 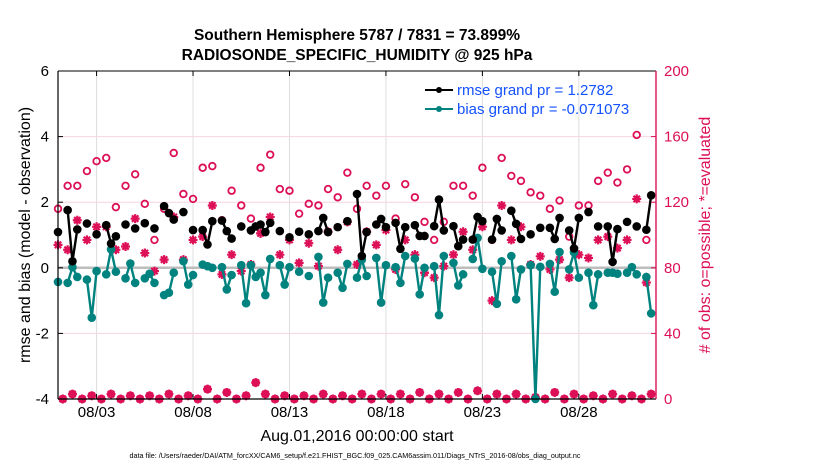 I want to click on y-axis-right-label: # of obs: o=possible; *=evaluated, so click(x=705, y=235).